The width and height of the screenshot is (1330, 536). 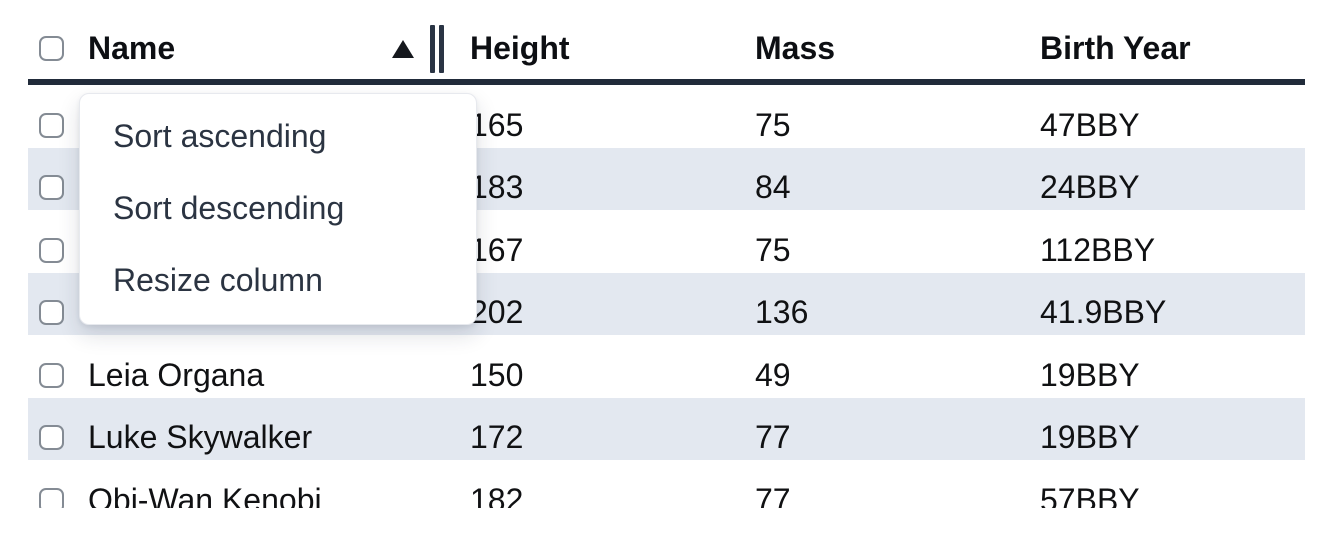 What do you see at coordinates (1090, 494) in the screenshot?
I see `cell-birth-year: 57BBY` at bounding box center [1090, 494].